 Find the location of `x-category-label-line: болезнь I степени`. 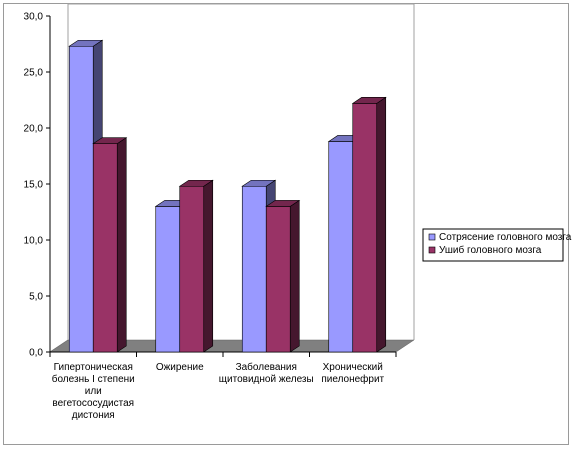

x-category-label-line: болезнь I степени is located at coordinates (93, 379).